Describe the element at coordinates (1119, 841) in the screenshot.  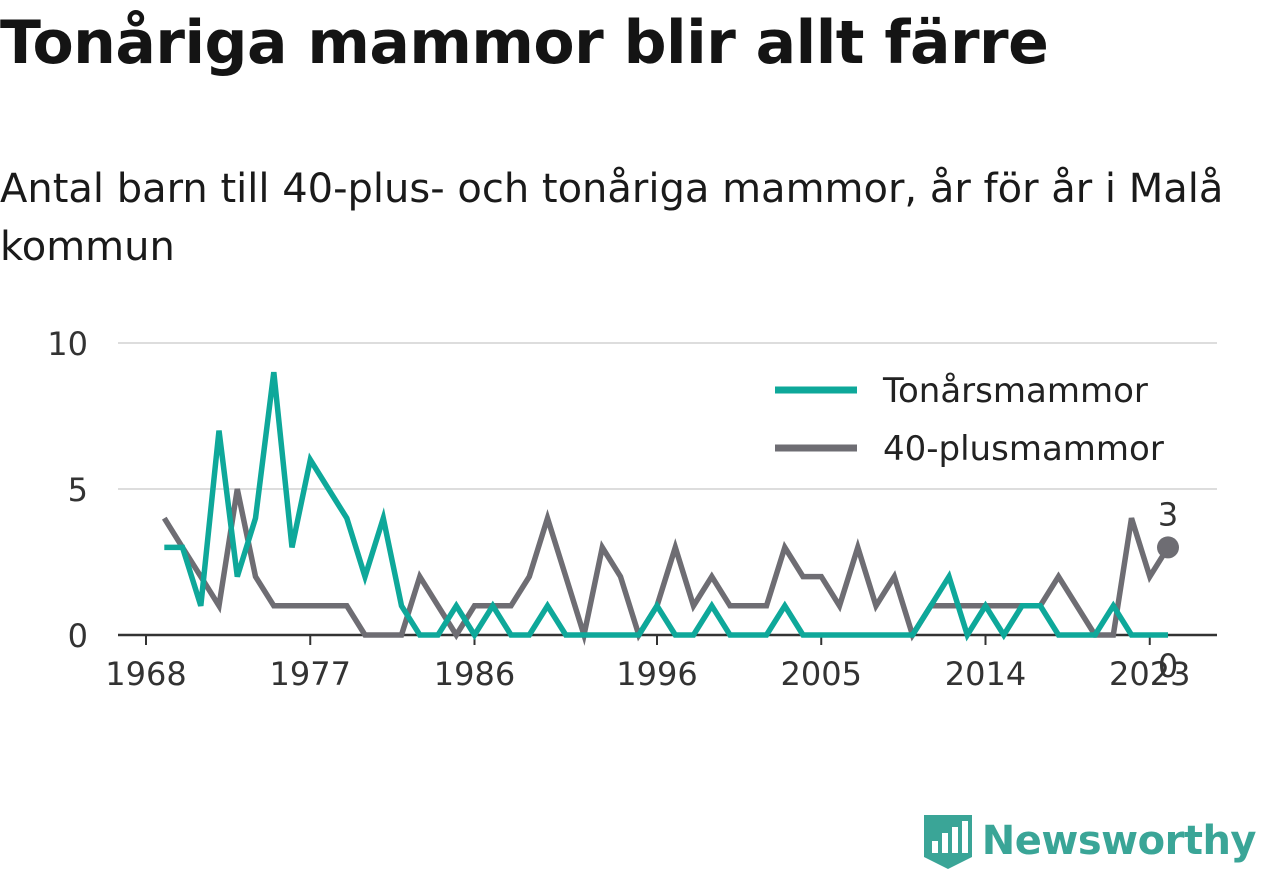
I see `brand-name: Newsworthy` at that location.